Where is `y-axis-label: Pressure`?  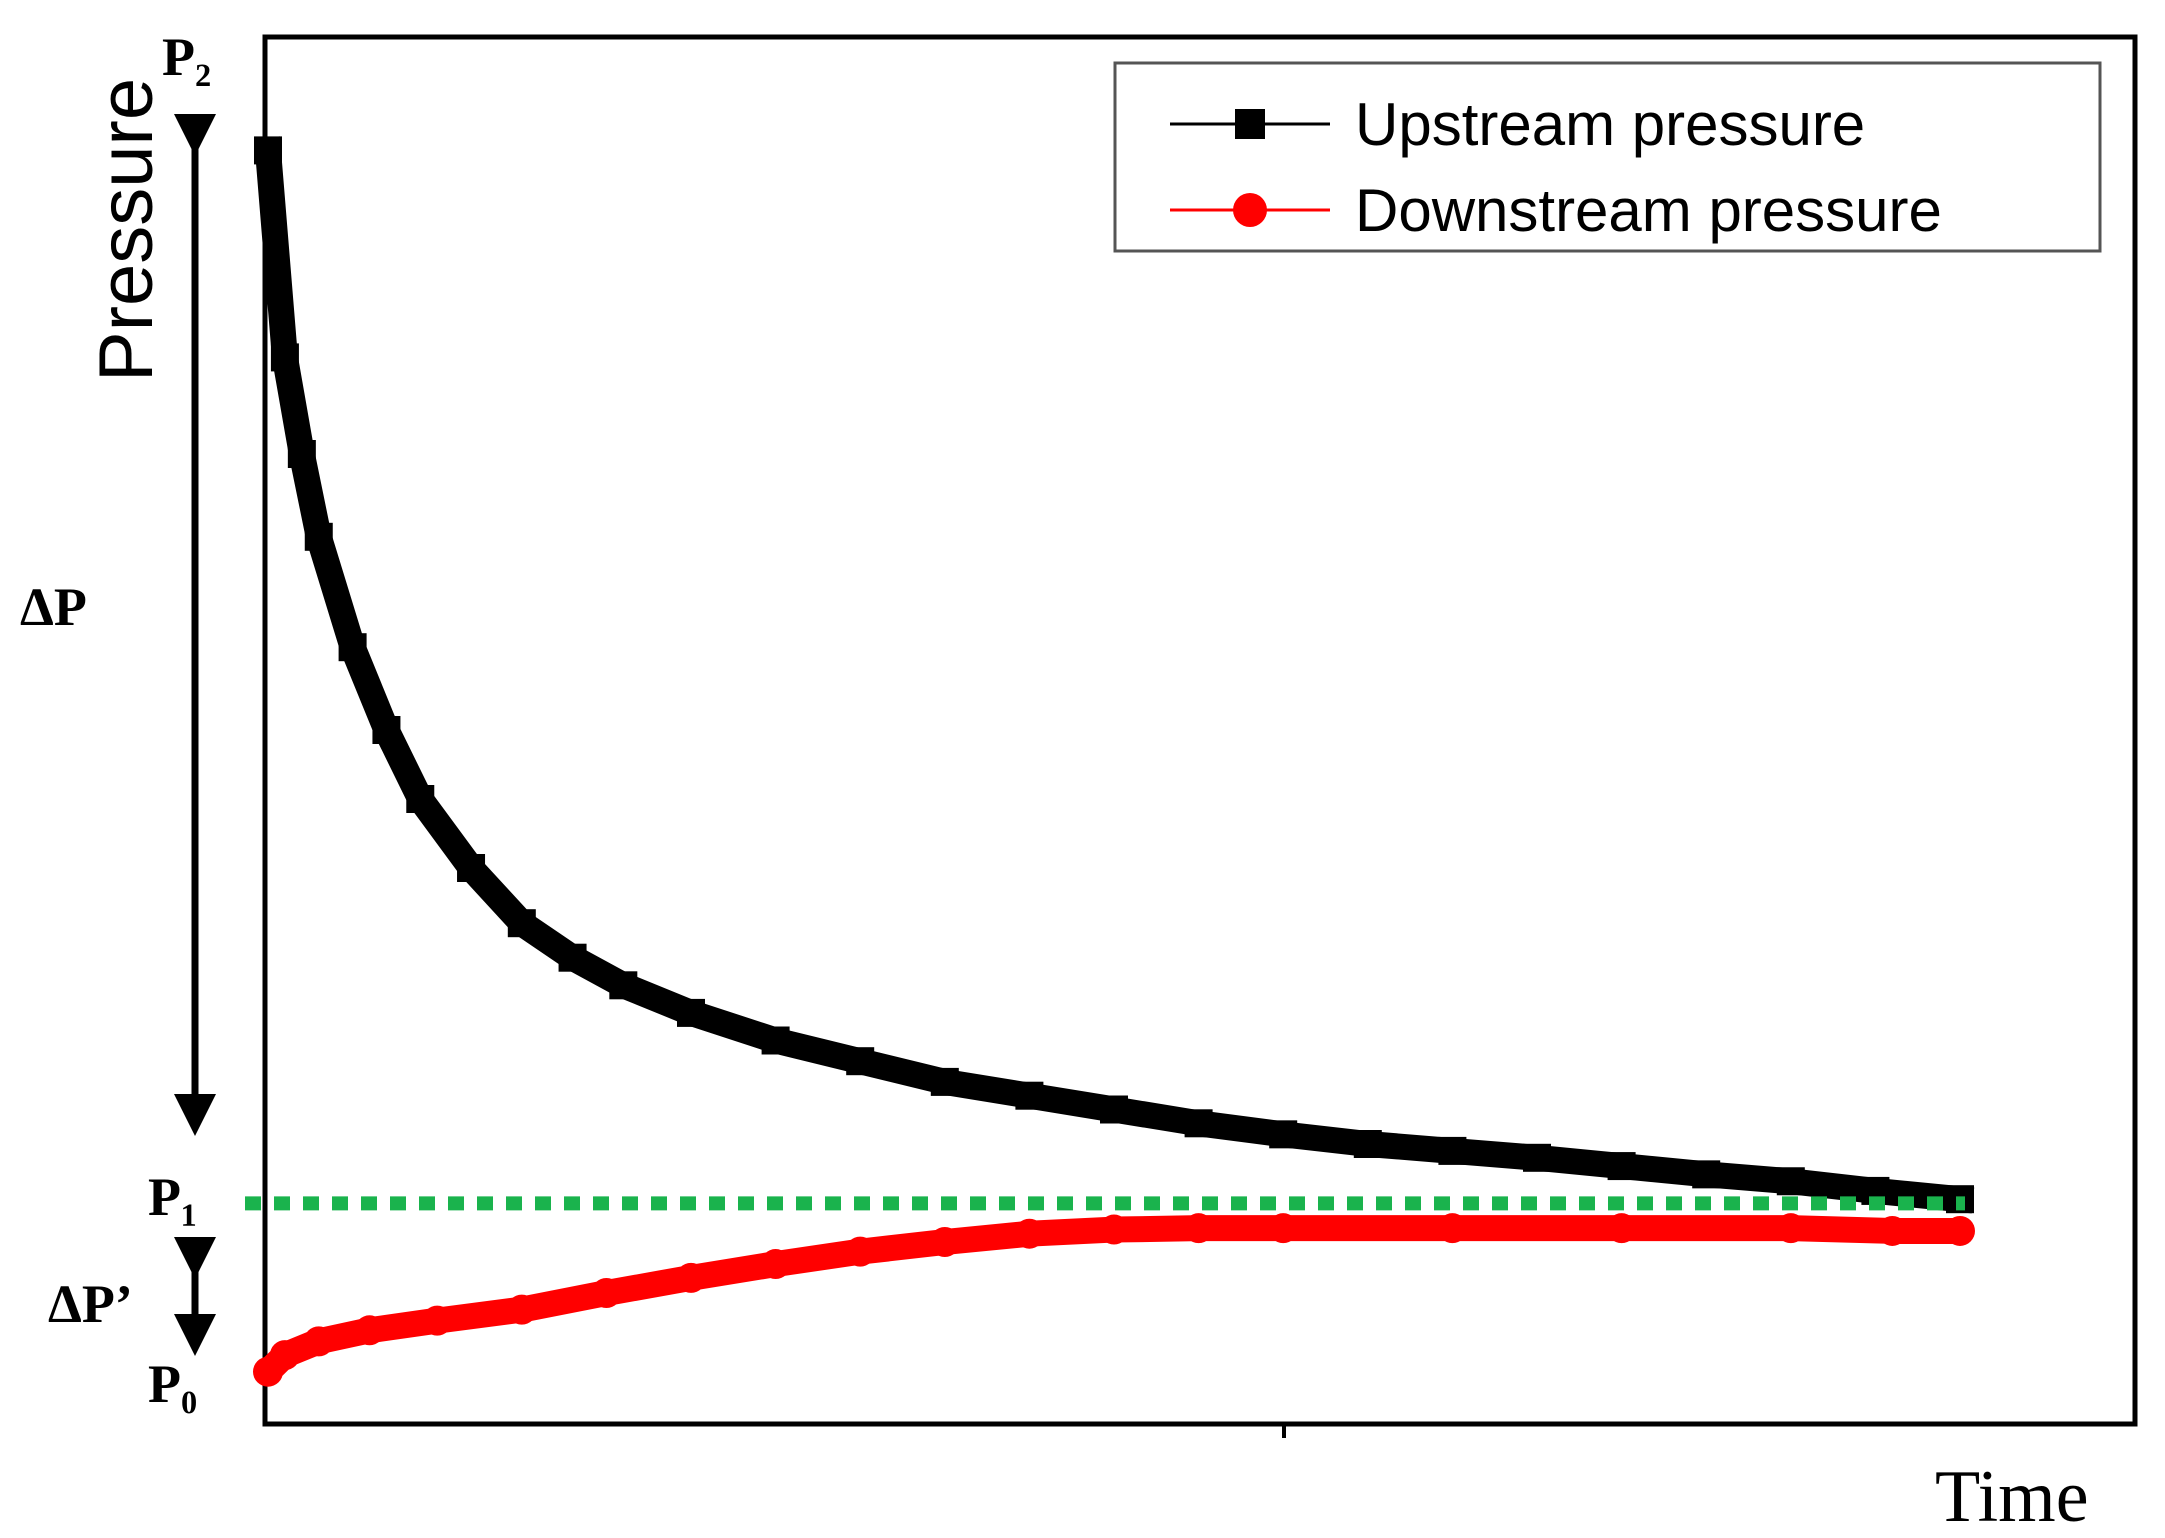
y-axis-label: Pressure is located at coordinates (126, 230).